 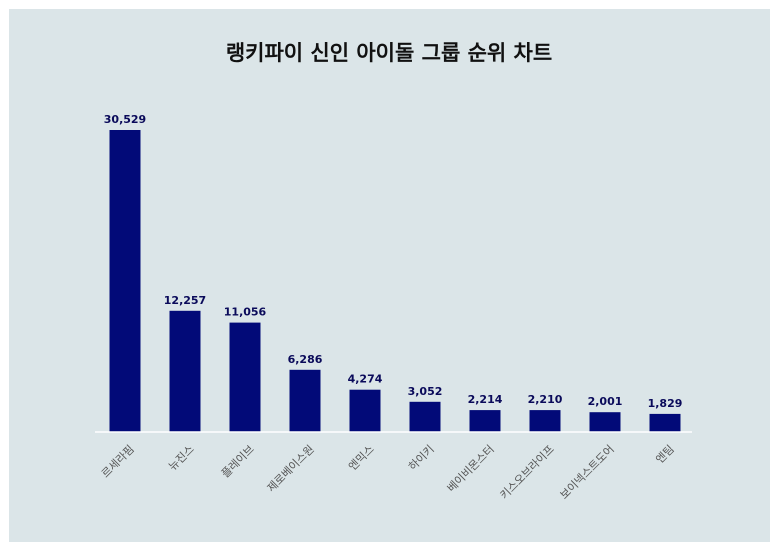 I want to click on category-label-1: 르세라핌, so click(x=118, y=462).